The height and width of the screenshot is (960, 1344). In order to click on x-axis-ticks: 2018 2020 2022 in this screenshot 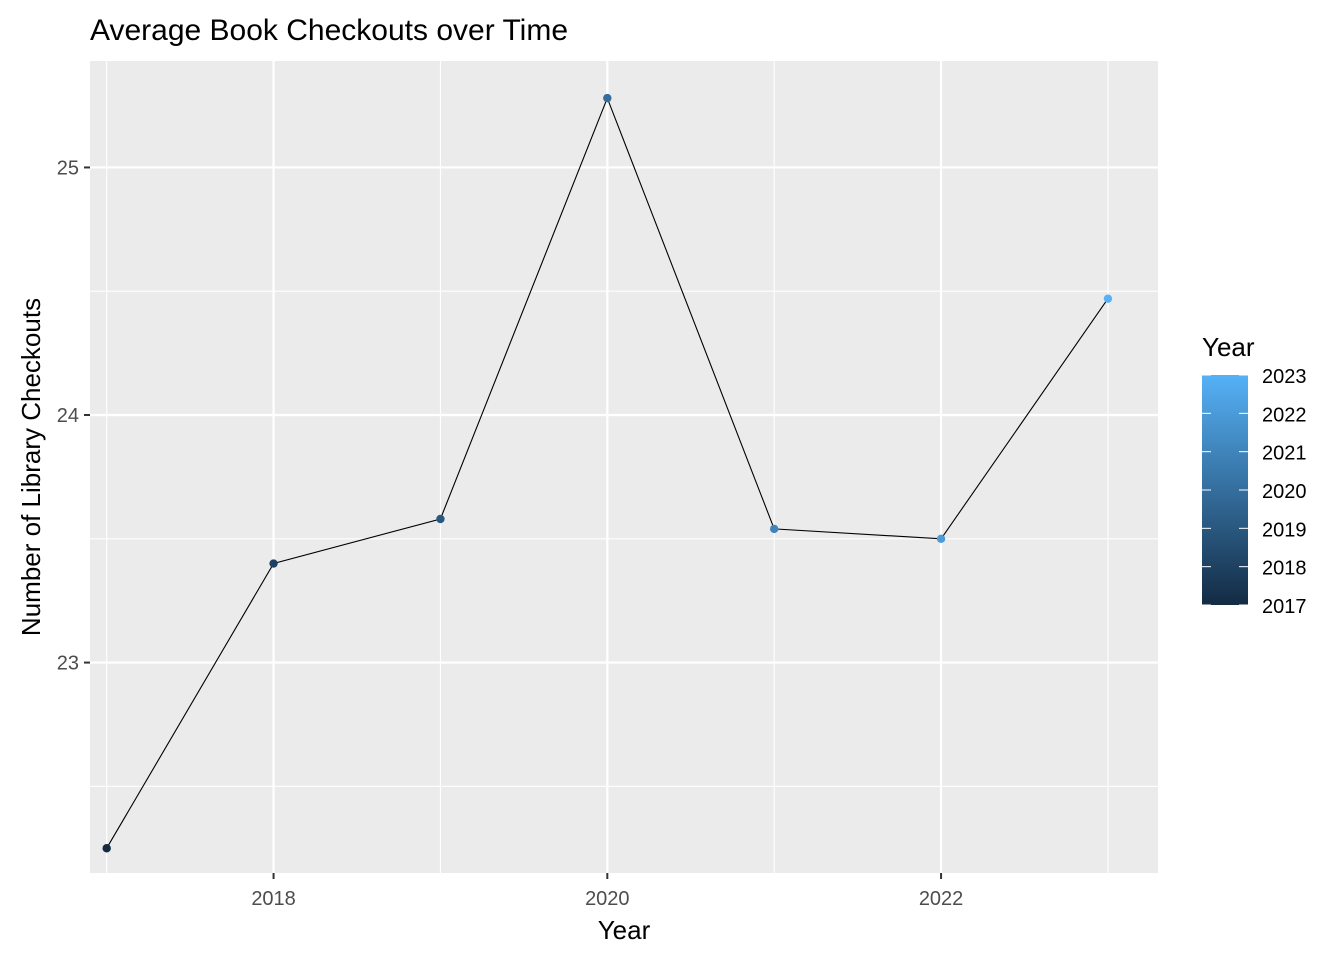, I will do `click(607, 891)`.